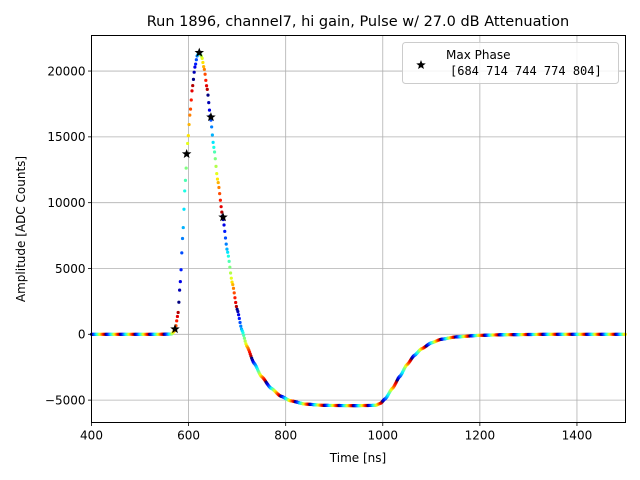  What do you see at coordinates (68, 235) in the screenshot?
I see `y-axis-ticks: −5000 0 5000 10000 15000 20000` at bounding box center [68, 235].